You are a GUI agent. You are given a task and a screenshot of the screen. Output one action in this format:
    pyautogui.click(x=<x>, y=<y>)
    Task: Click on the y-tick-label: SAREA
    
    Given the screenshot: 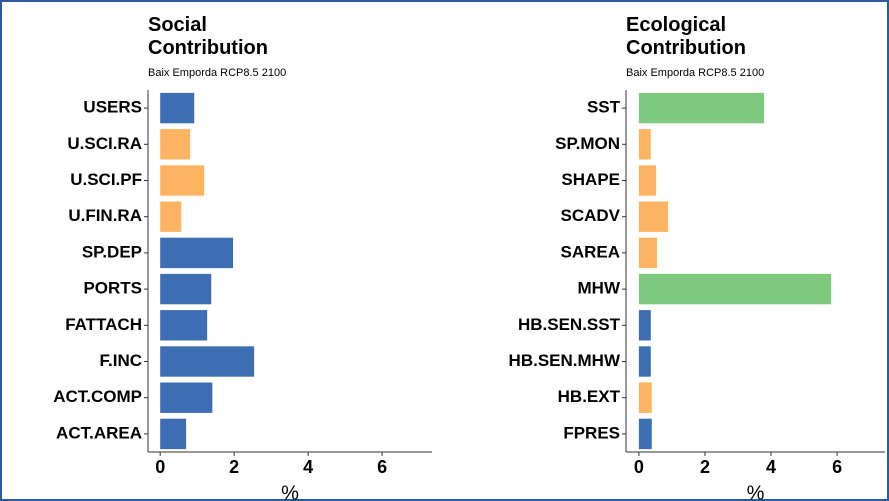 What is the action you would take?
    pyautogui.click(x=590, y=251)
    